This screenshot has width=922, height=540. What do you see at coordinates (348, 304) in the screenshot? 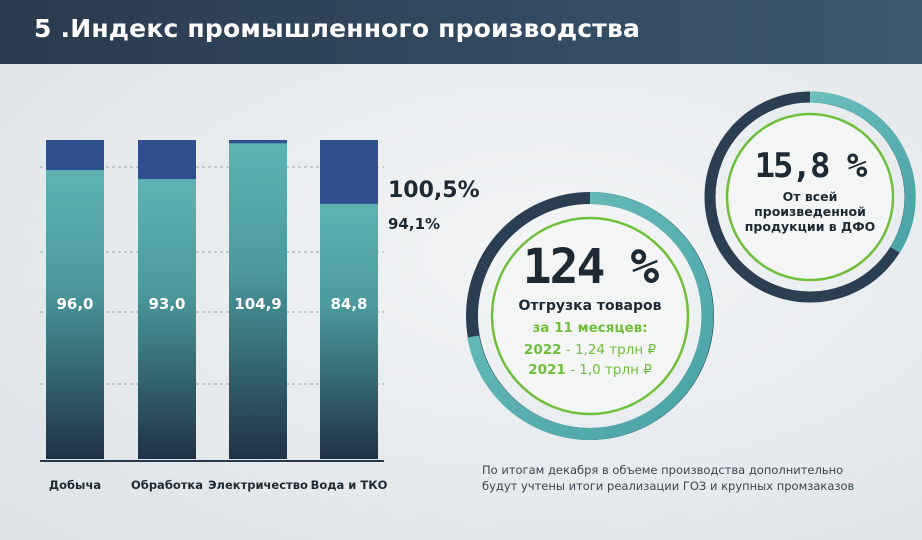
I see `bar-value-label-3: 84,8` at bounding box center [348, 304].